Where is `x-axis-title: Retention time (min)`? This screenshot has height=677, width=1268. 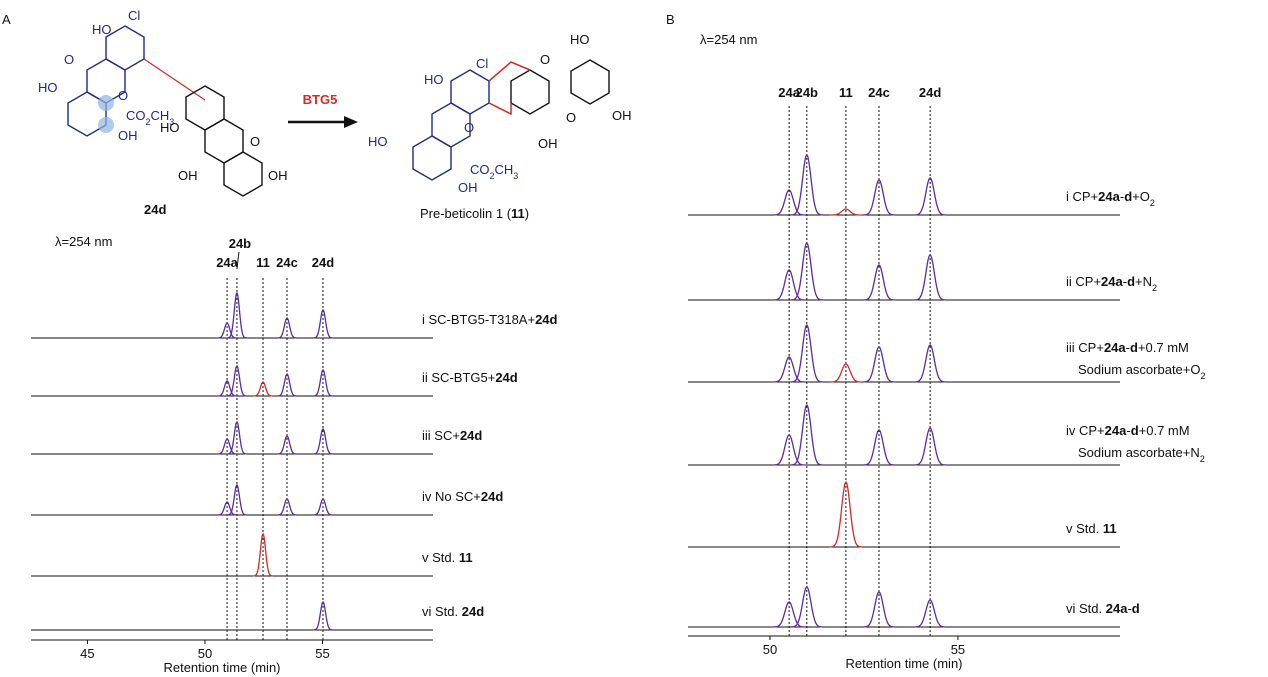 x-axis-title: Retention time (min) is located at coordinates (221, 667).